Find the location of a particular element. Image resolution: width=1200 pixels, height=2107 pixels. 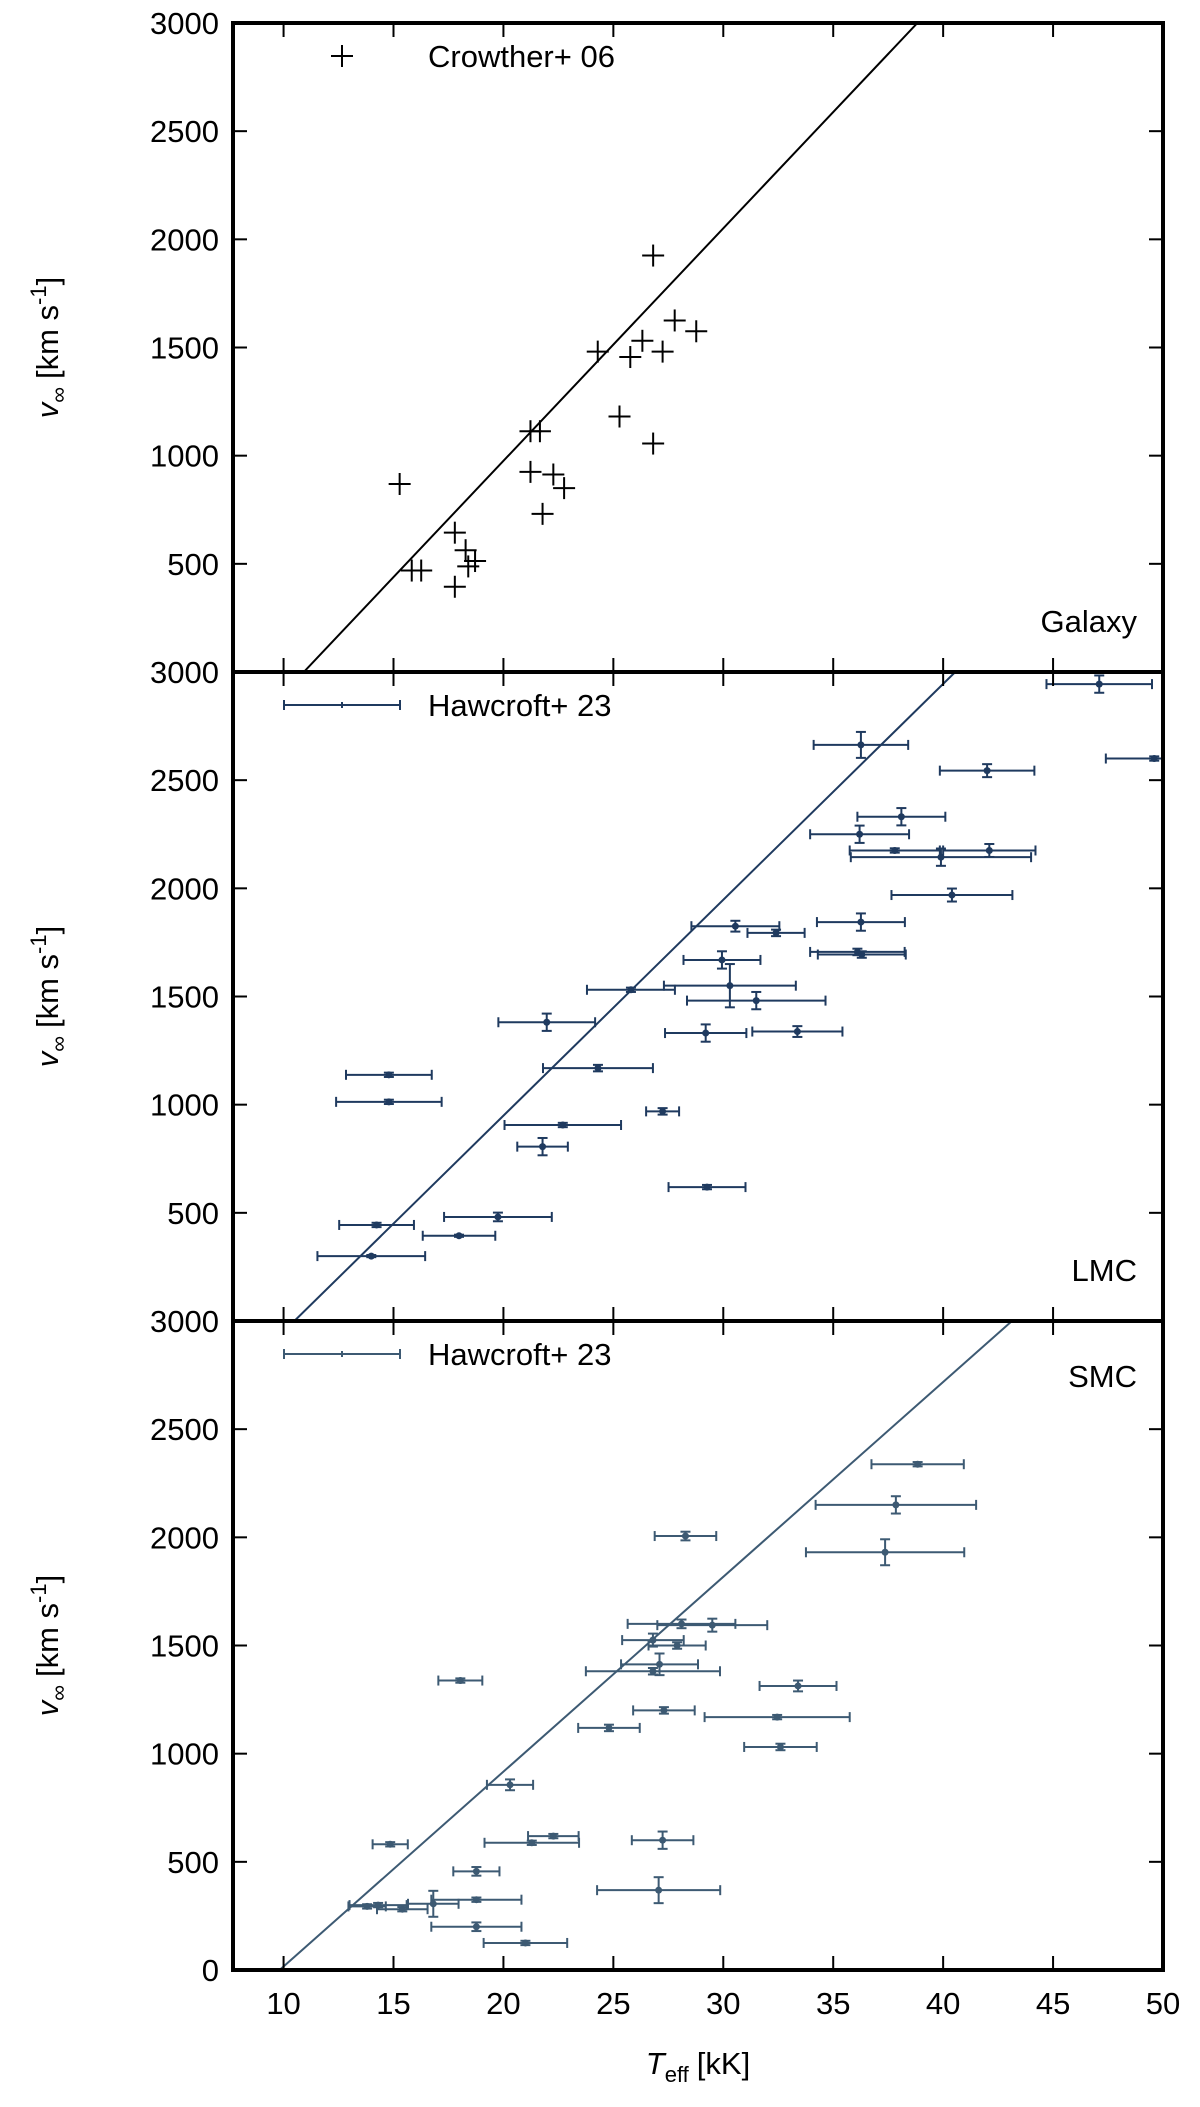

x-tick-label: 15 is located at coordinates (393, 2003).